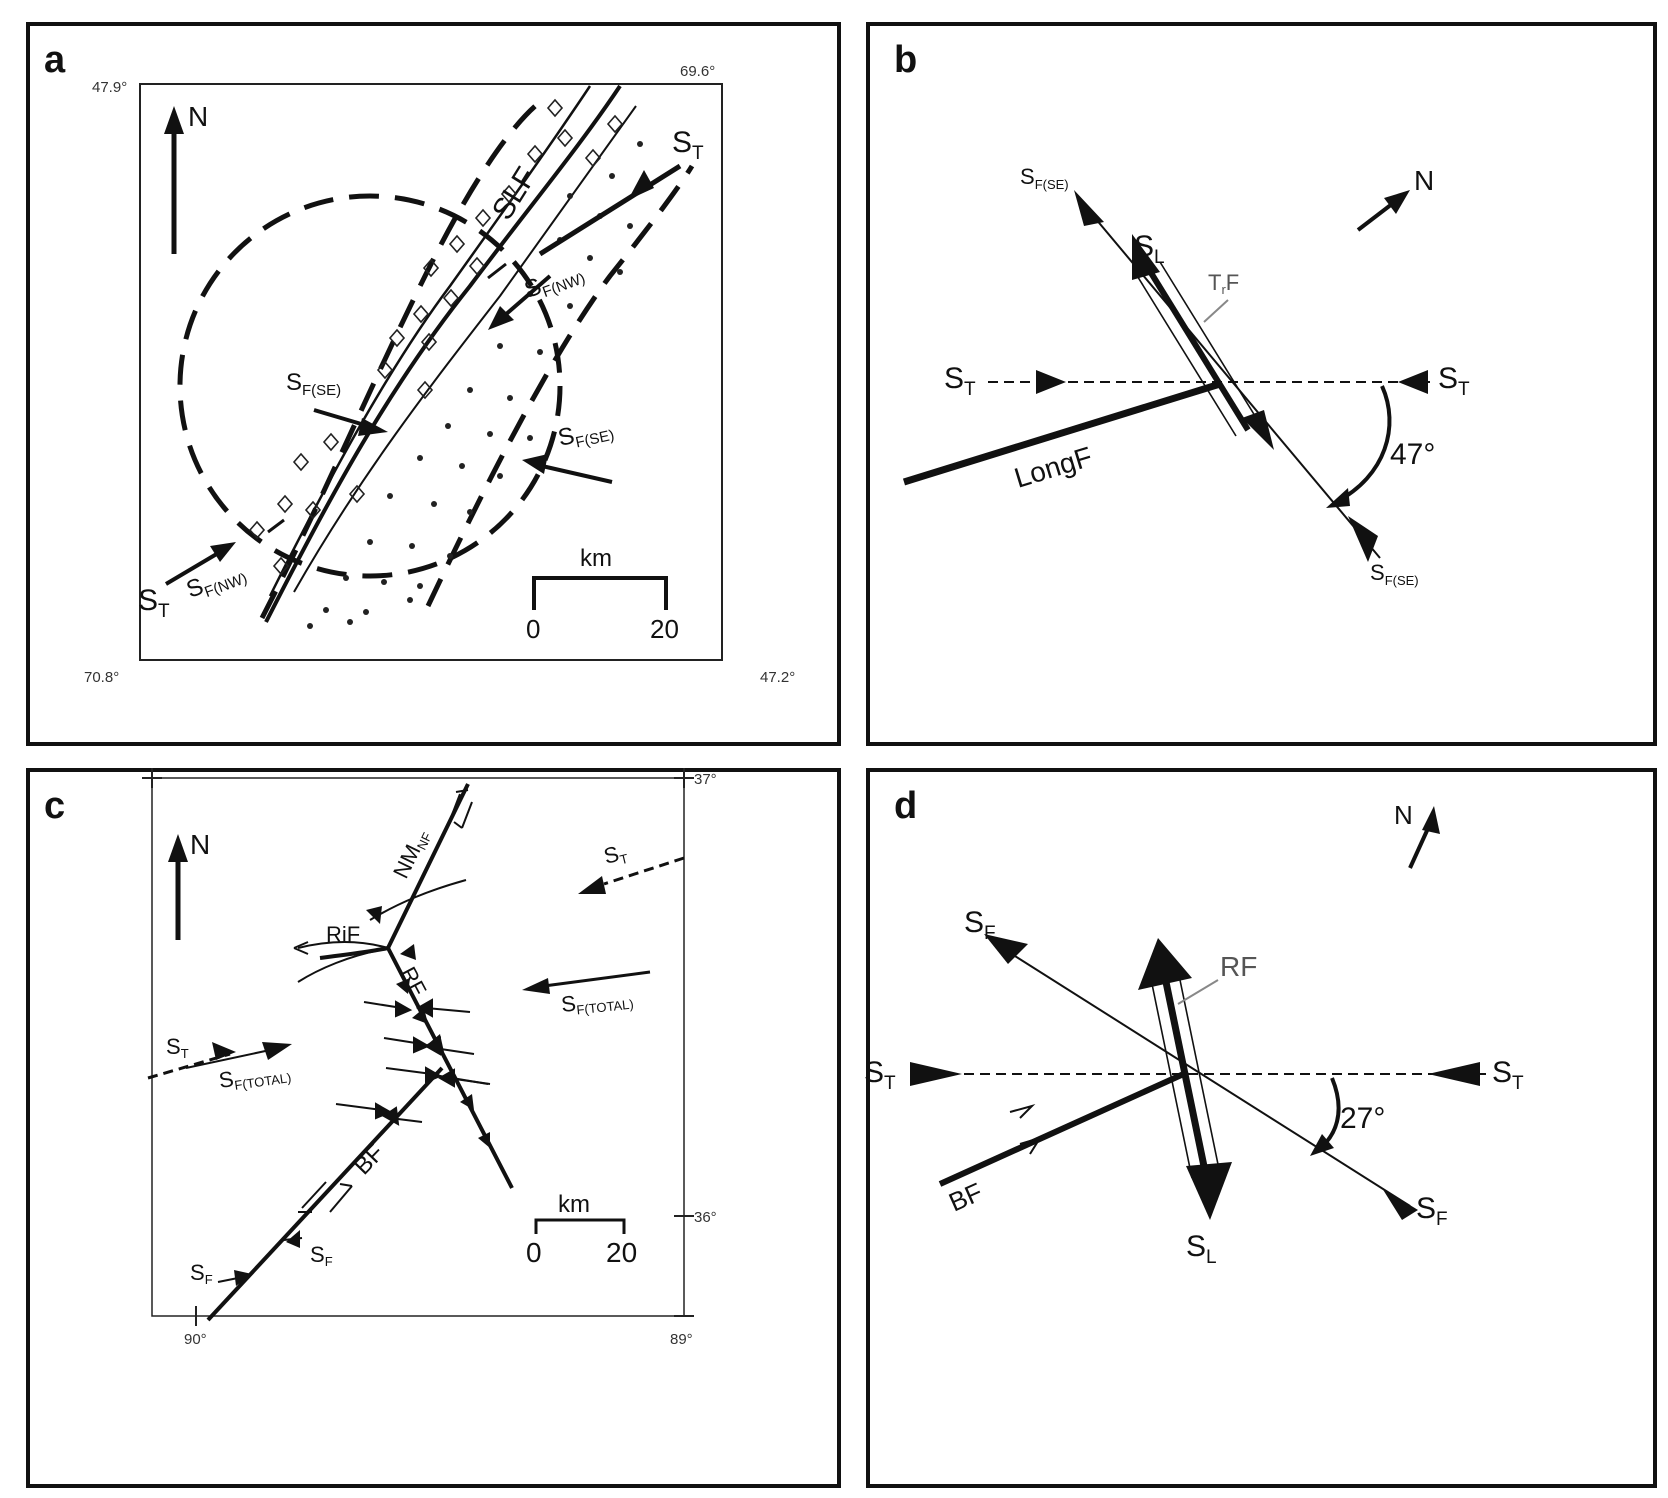  What do you see at coordinates (560, 386) in the screenshot?
I see `zone-boundary-east` at bounding box center [560, 386].